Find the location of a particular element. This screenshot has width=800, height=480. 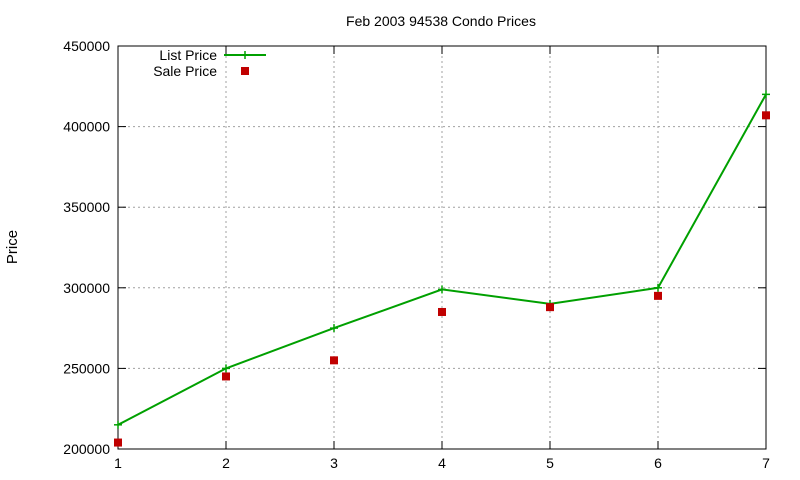

x-tick-label: 2 is located at coordinates (226, 463).